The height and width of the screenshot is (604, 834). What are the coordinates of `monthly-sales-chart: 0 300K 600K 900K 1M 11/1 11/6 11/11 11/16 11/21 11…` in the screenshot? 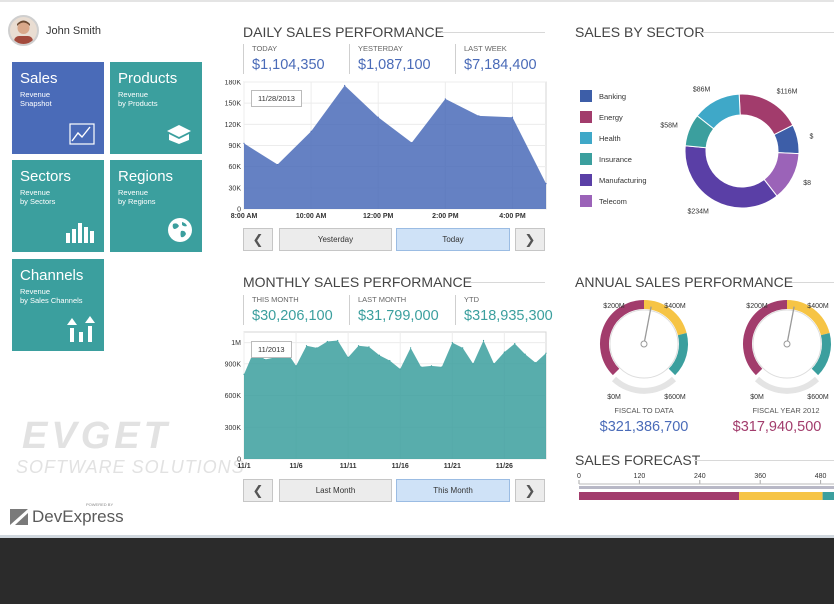 It's located at (385, 401).